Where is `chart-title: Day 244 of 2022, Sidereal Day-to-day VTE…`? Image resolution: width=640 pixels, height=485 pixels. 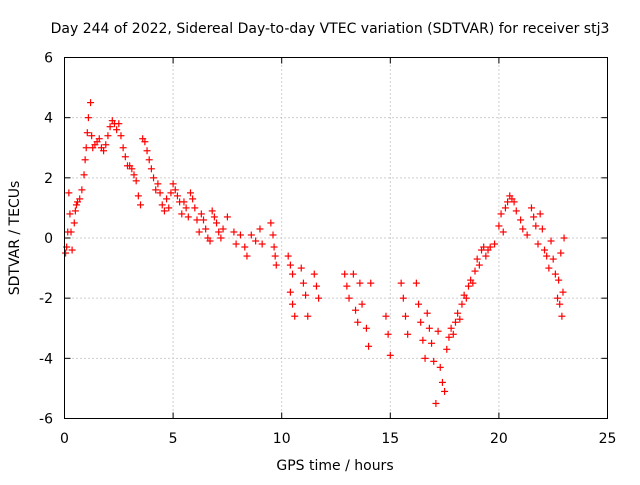
chart-title: Day 244 of 2022, Sidereal Day-to-day VTE… is located at coordinates (330, 29).